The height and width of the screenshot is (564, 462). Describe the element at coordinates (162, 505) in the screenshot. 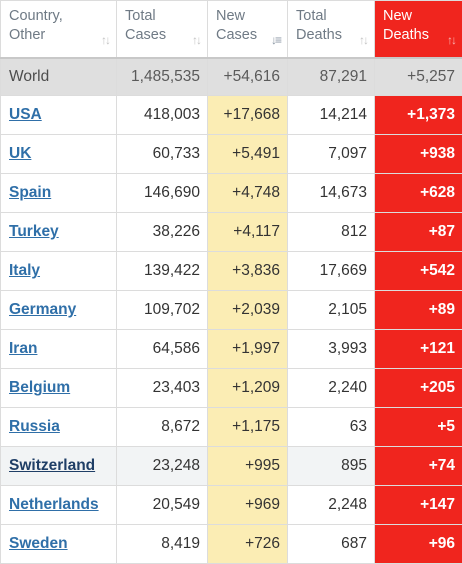

I see `total-cases-cell: 20,549` at that location.